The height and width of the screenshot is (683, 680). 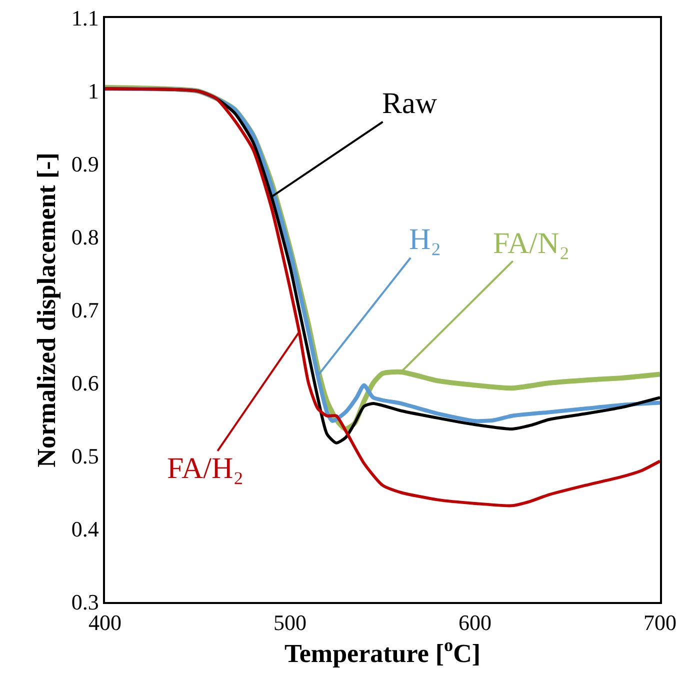 I want to click on y-tick-label: 0.6, so click(x=85, y=383).